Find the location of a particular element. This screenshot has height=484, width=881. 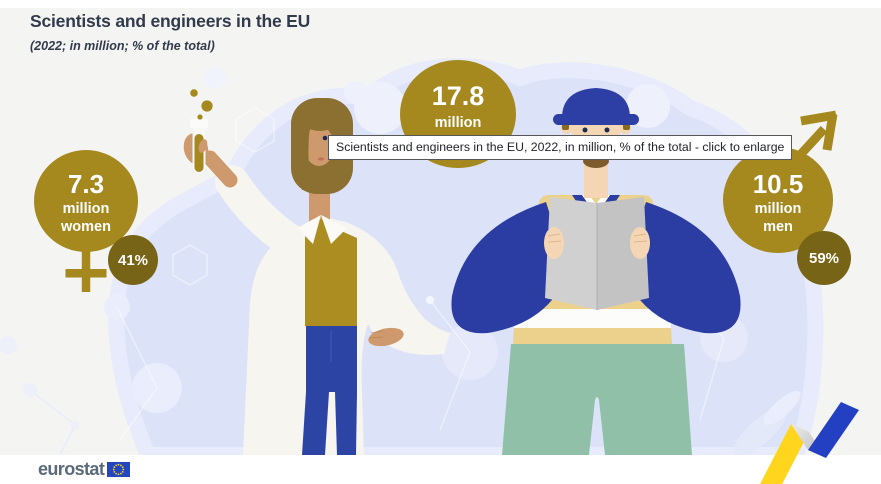

eu-flag-icon is located at coordinates (119, 469).